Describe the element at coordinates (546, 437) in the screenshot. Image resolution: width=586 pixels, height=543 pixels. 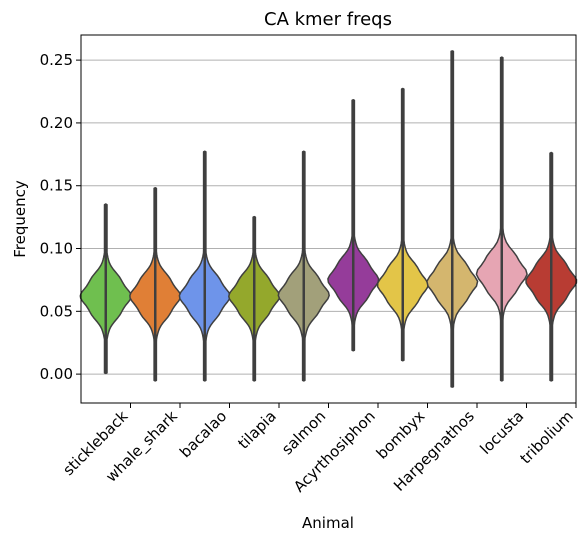
I see `x-tick-label: tribolium` at that location.